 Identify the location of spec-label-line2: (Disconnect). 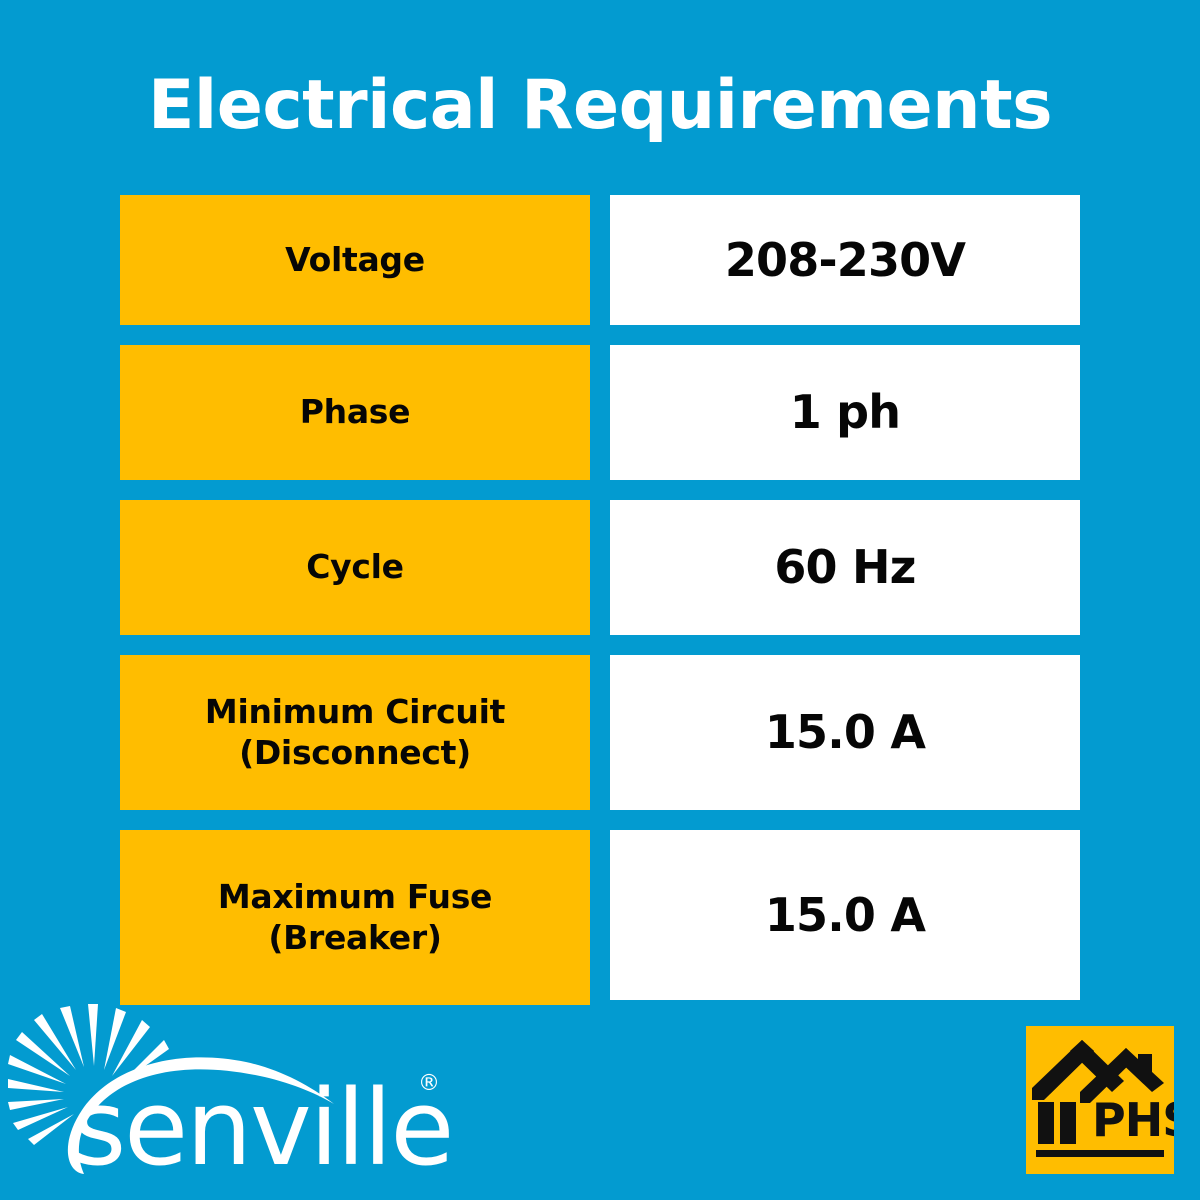
(355, 752).